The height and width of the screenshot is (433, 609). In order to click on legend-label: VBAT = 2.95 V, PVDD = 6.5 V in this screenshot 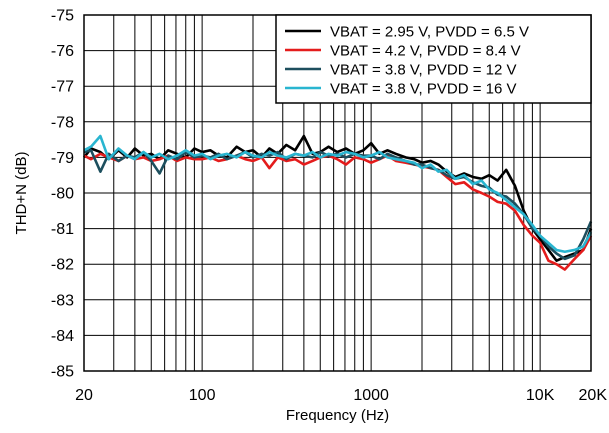, I will do `click(429, 32)`.